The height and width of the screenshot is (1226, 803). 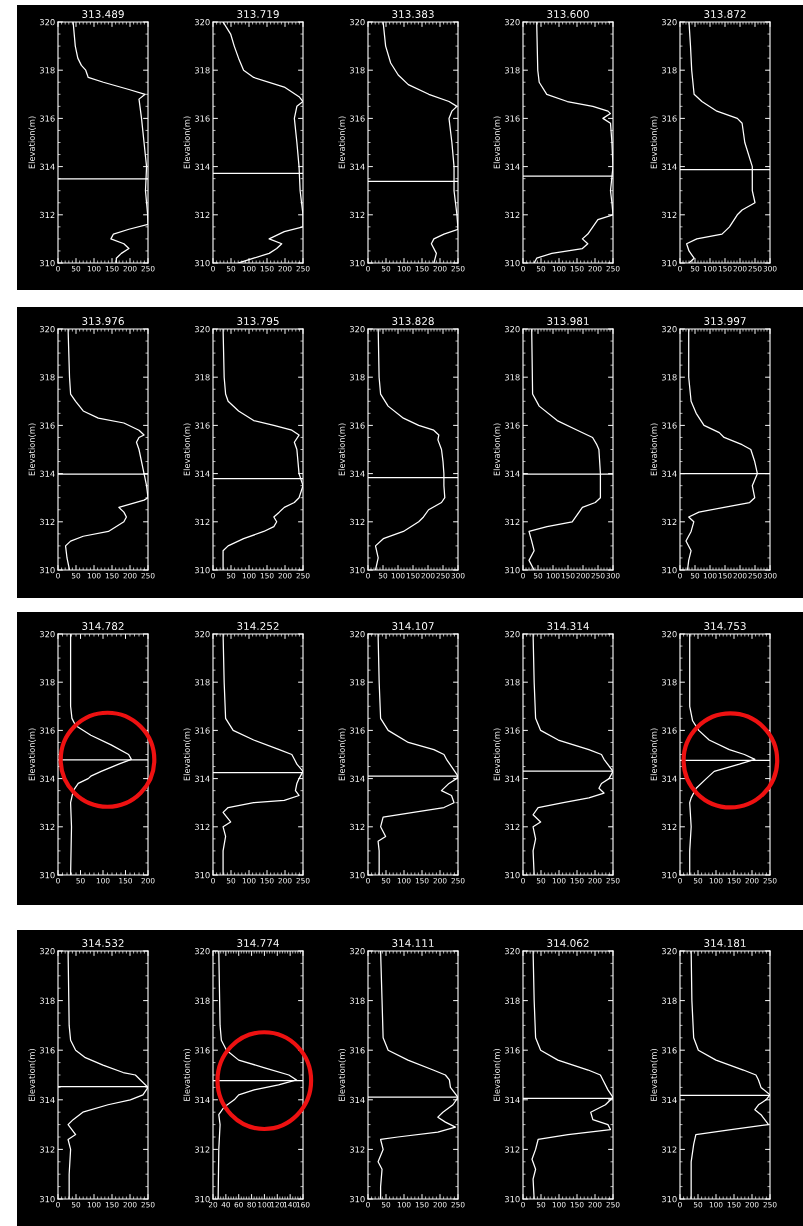 What do you see at coordinates (258, 14) in the screenshot?
I see `chart-title: 313.719` at bounding box center [258, 14].